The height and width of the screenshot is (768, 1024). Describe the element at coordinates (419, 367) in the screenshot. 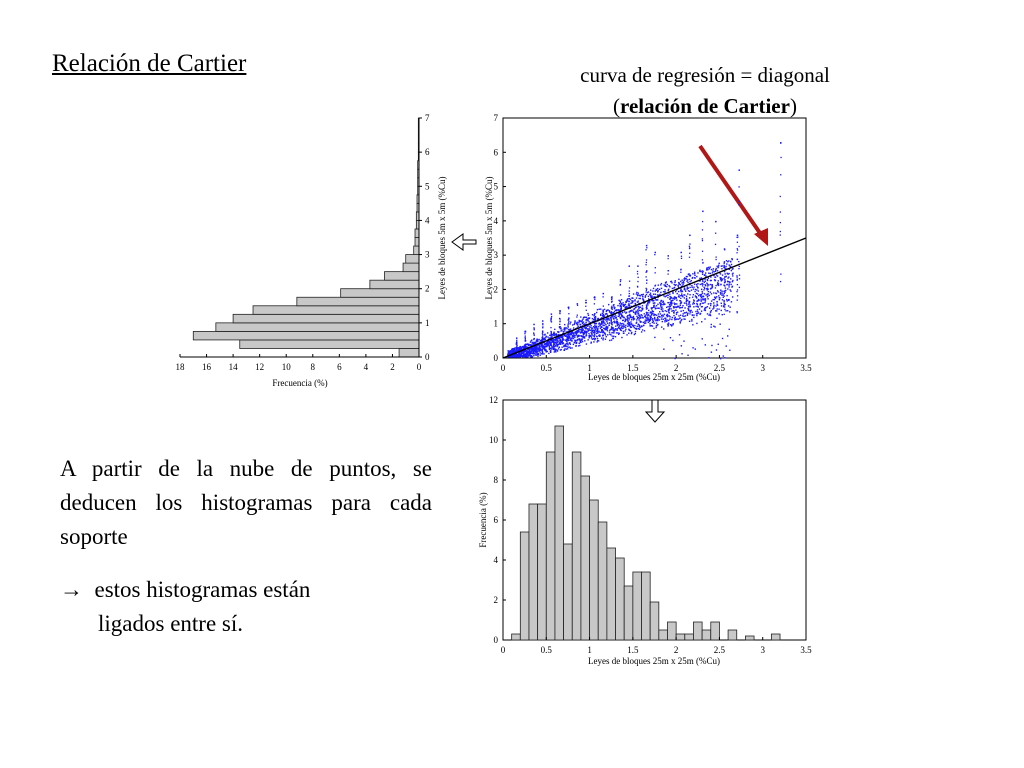

I see `left-hist-x-tick-label: 0` at that location.